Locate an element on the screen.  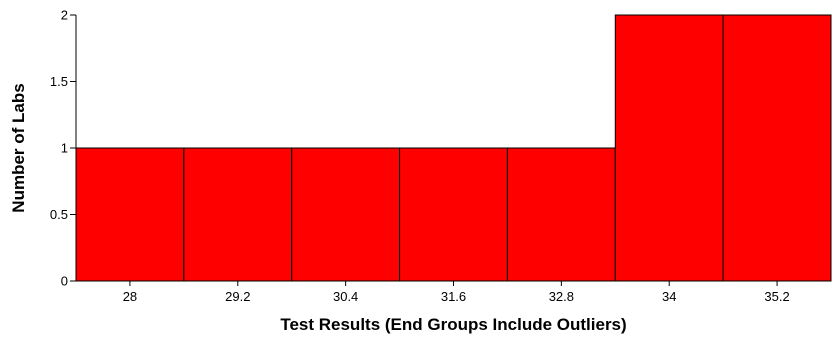
x-tick-label: 34 is located at coordinates (669, 296).